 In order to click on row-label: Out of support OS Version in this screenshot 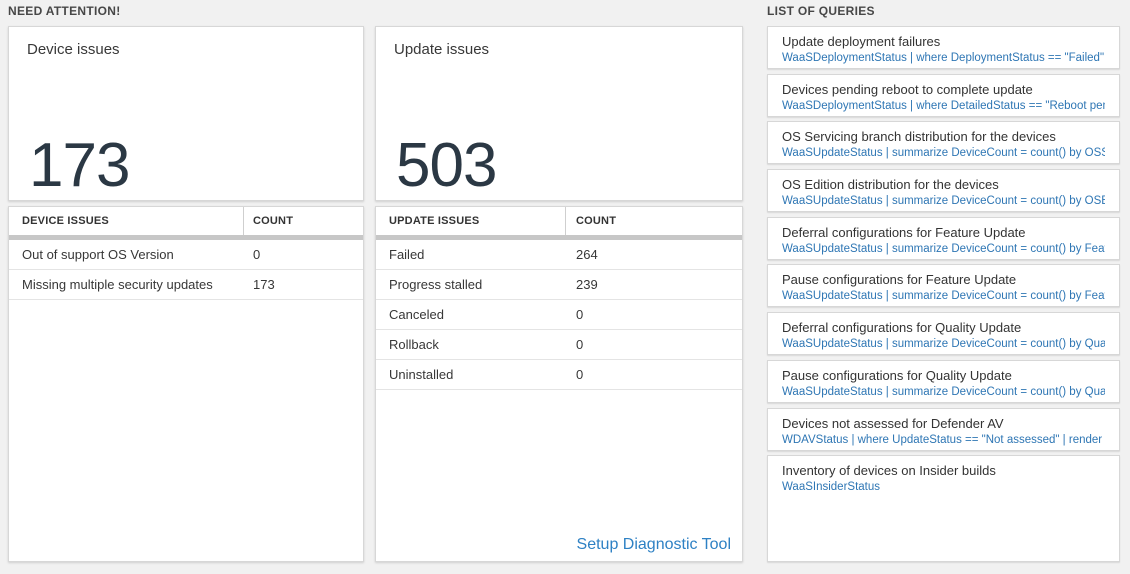, I will do `click(98, 254)`.